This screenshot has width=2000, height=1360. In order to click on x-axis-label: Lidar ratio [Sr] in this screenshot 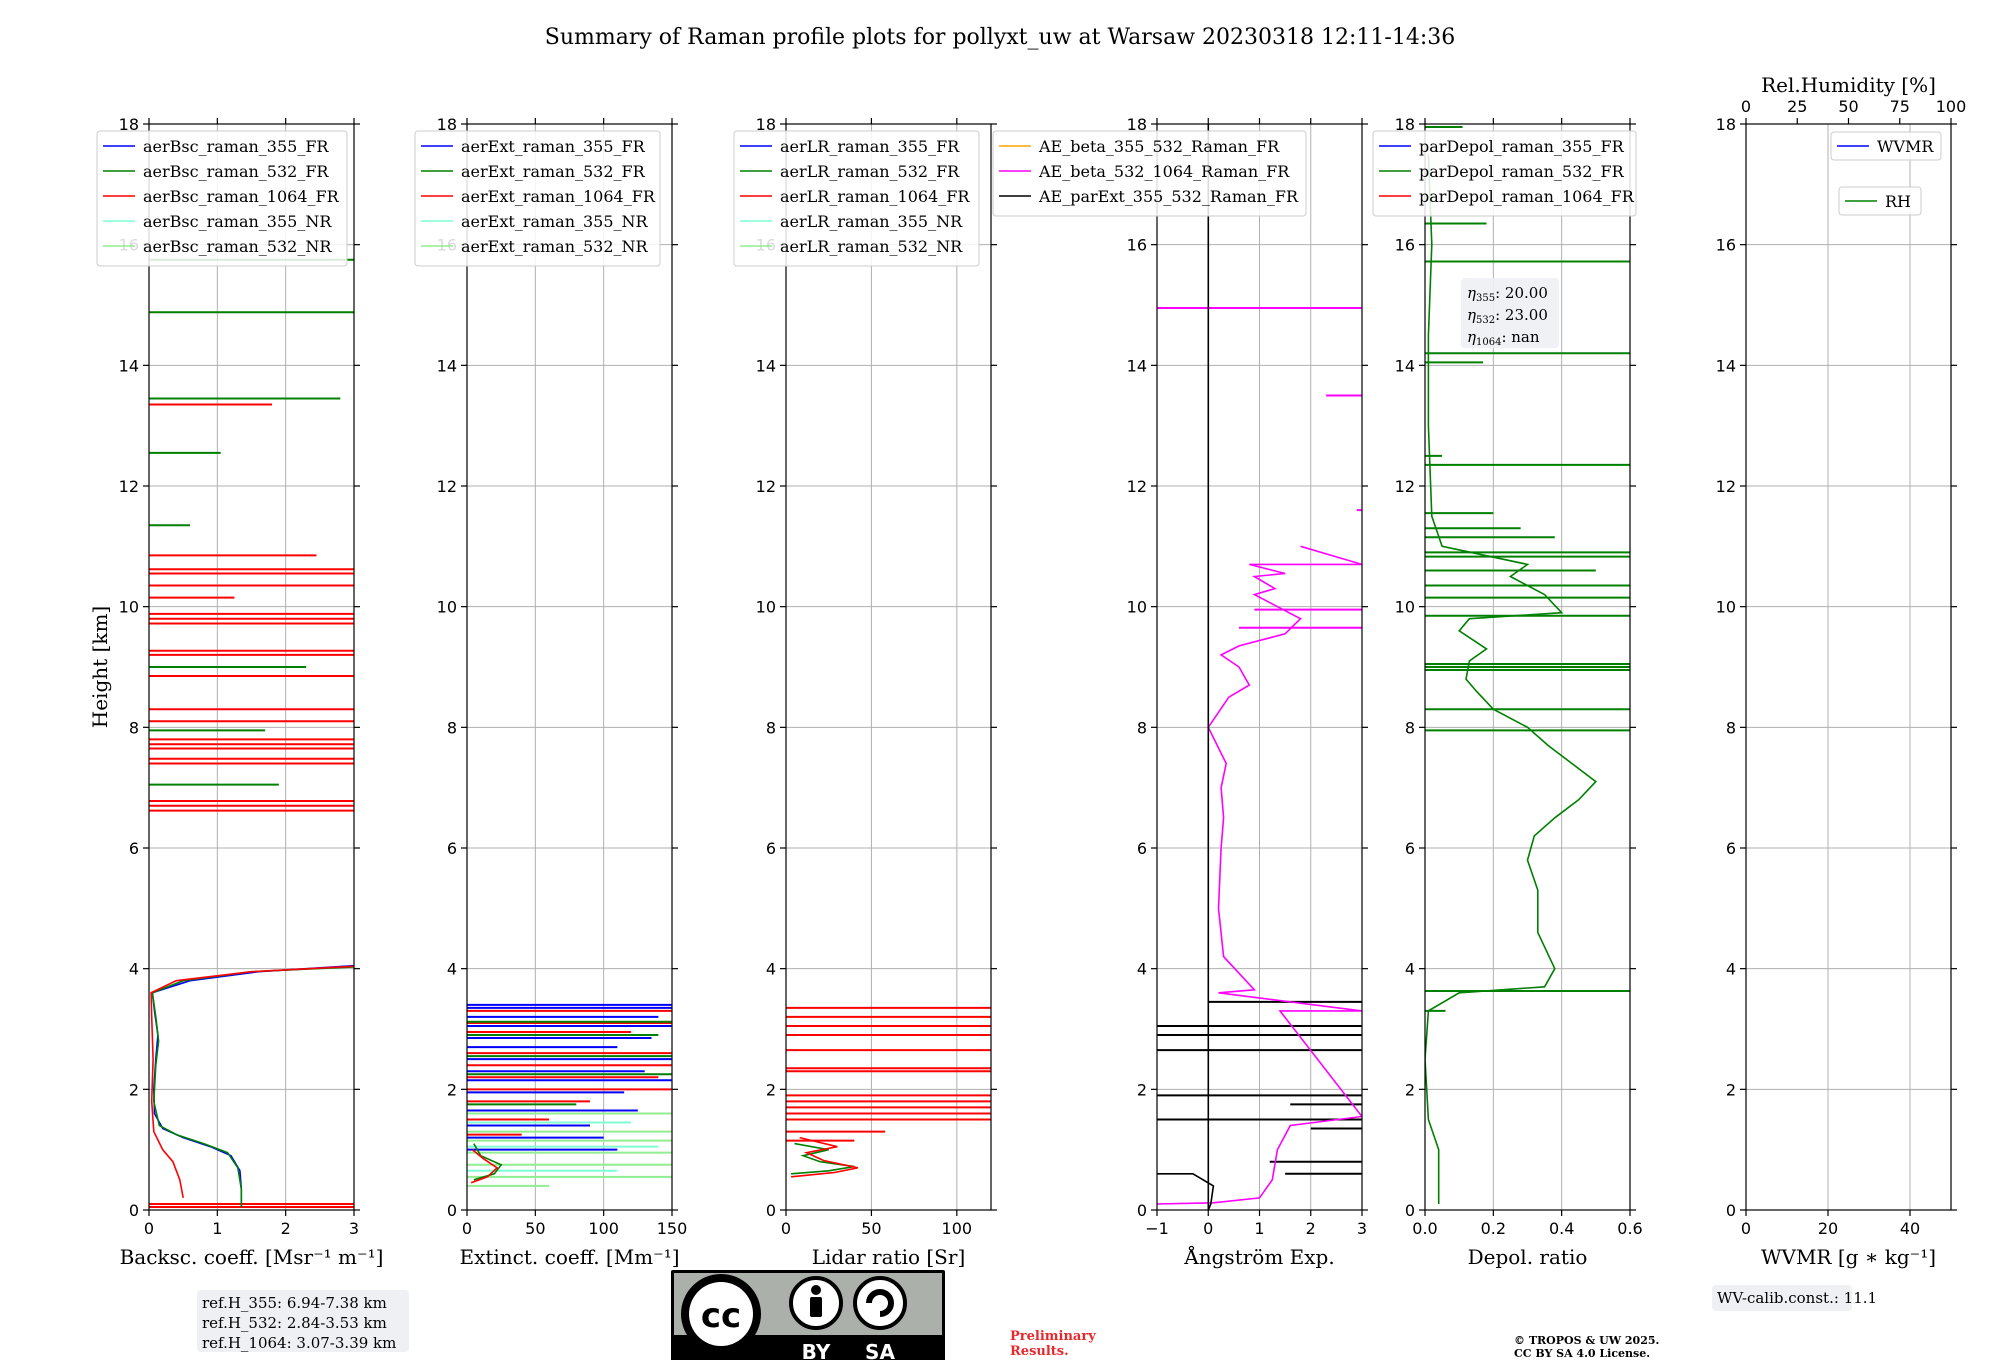, I will do `click(889, 1257)`.